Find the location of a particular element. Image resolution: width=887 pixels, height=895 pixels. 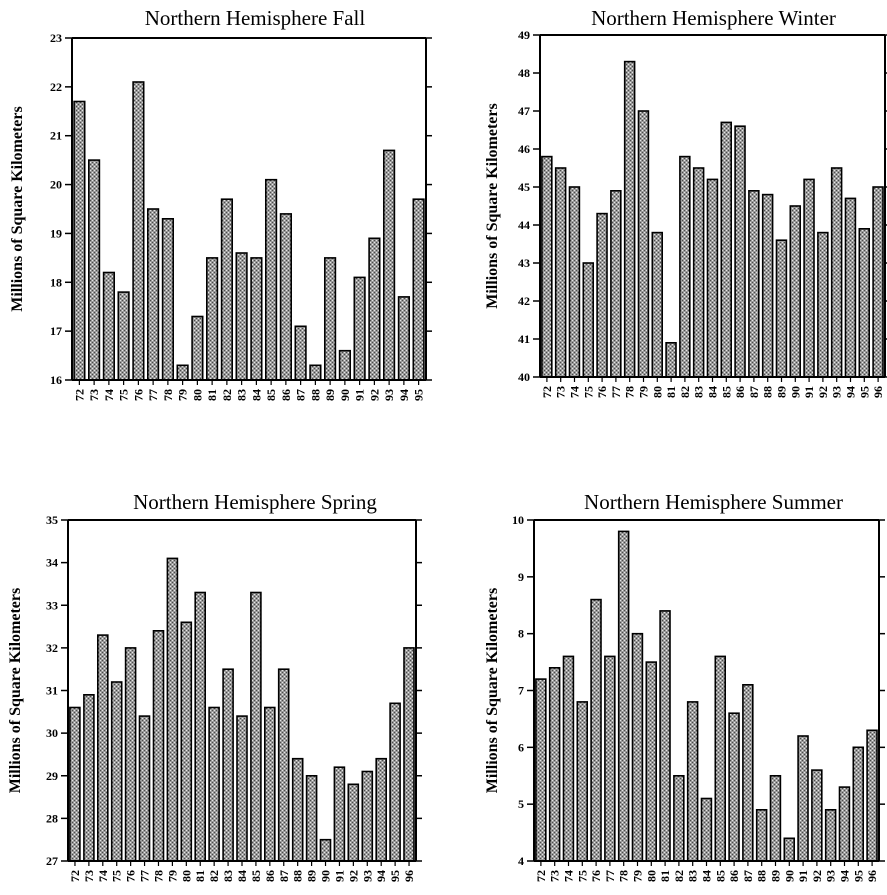

x-tick-label: 84 is located at coordinates (242, 876).